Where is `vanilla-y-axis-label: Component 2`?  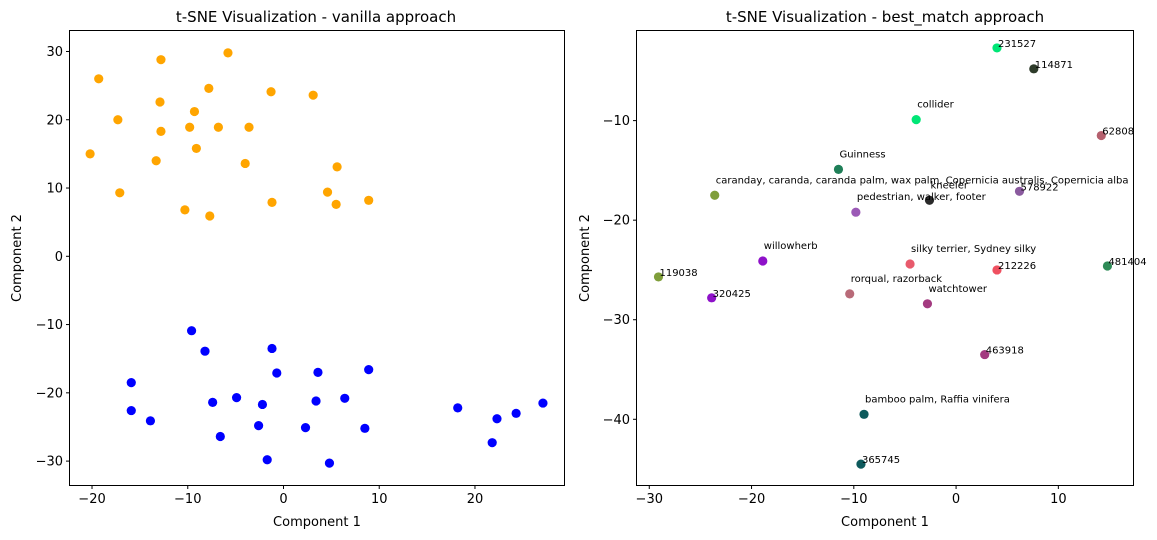
vanilla-y-axis-label: Component 2 is located at coordinates (17, 258).